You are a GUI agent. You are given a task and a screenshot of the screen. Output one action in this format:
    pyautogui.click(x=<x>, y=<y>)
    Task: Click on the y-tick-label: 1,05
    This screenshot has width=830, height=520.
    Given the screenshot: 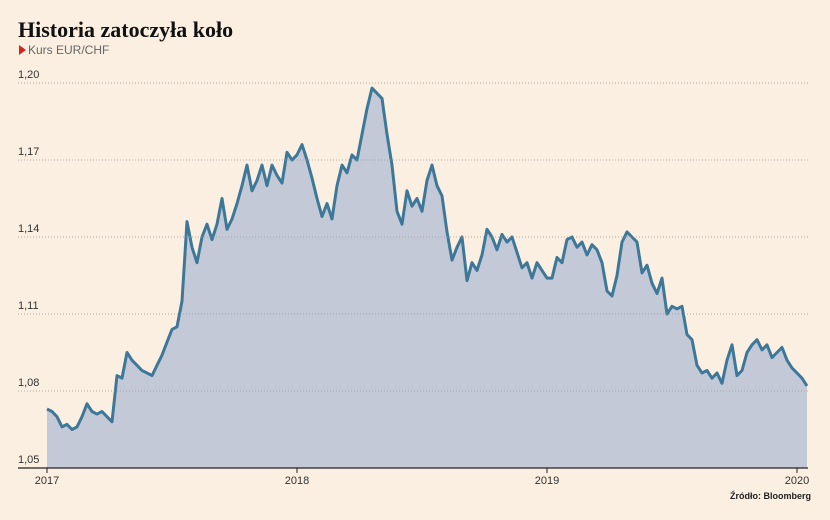 What is the action you would take?
    pyautogui.click(x=28, y=460)
    